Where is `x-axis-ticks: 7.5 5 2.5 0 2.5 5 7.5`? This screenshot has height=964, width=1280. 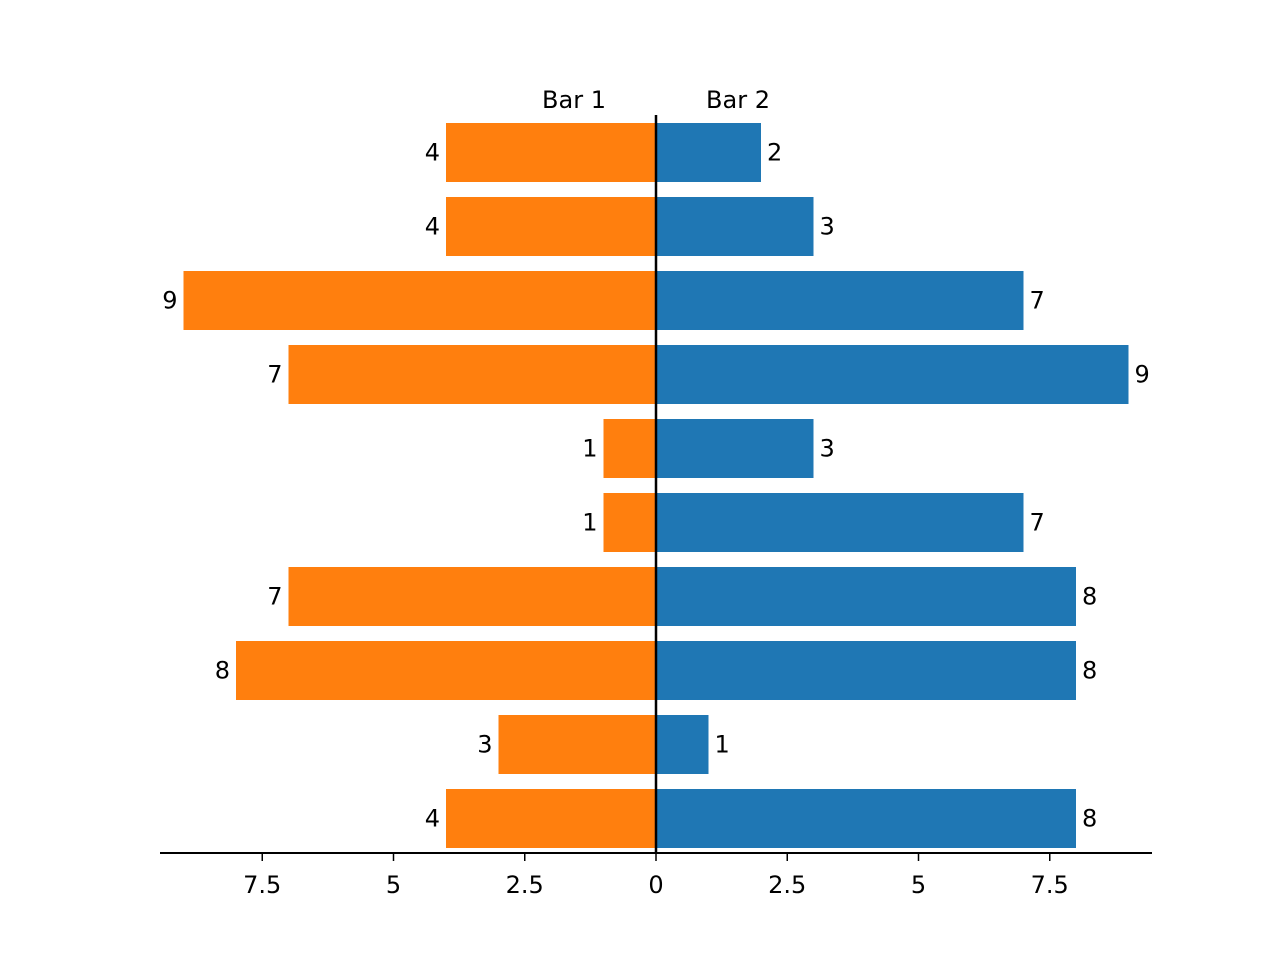
x-axis-ticks: 7.5 5 2.5 0 2.5 5 7.5 is located at coordinates (656, 876).